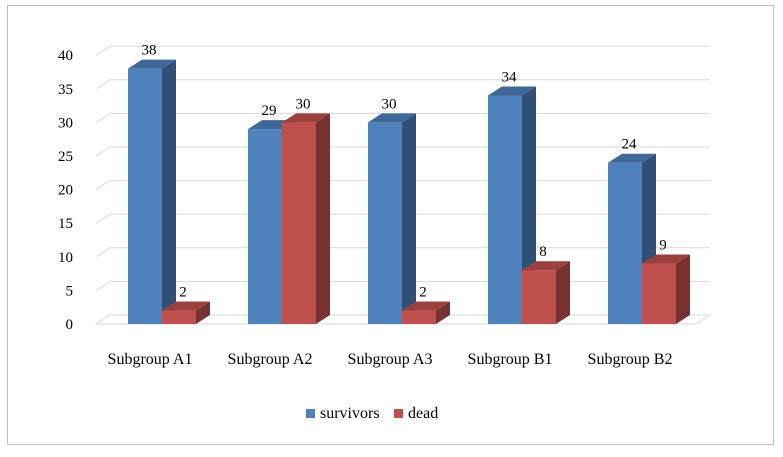 Image resolution: width=783 pixels, height=457 pixels. What do you see at coordinates (70, 291) in the screenshot?
I see `y-tick-label: 5` at bounding box center [70, 291].